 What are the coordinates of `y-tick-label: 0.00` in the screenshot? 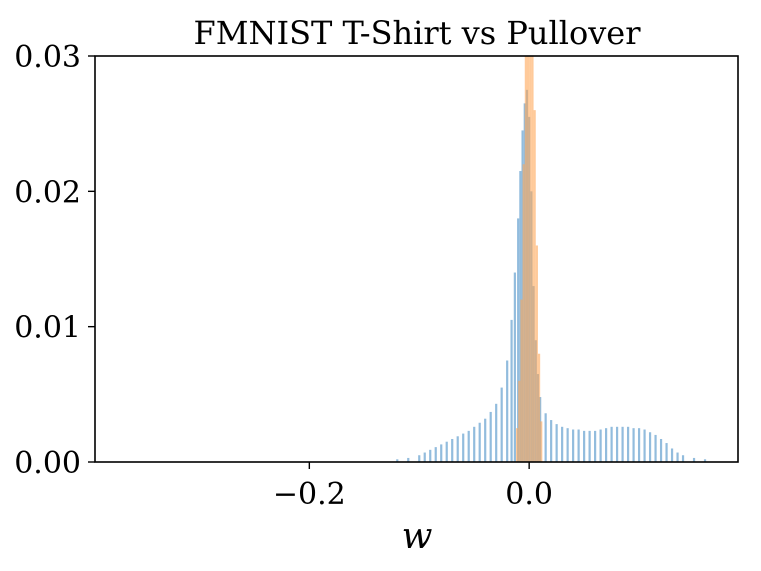 It's located at (47, 463).